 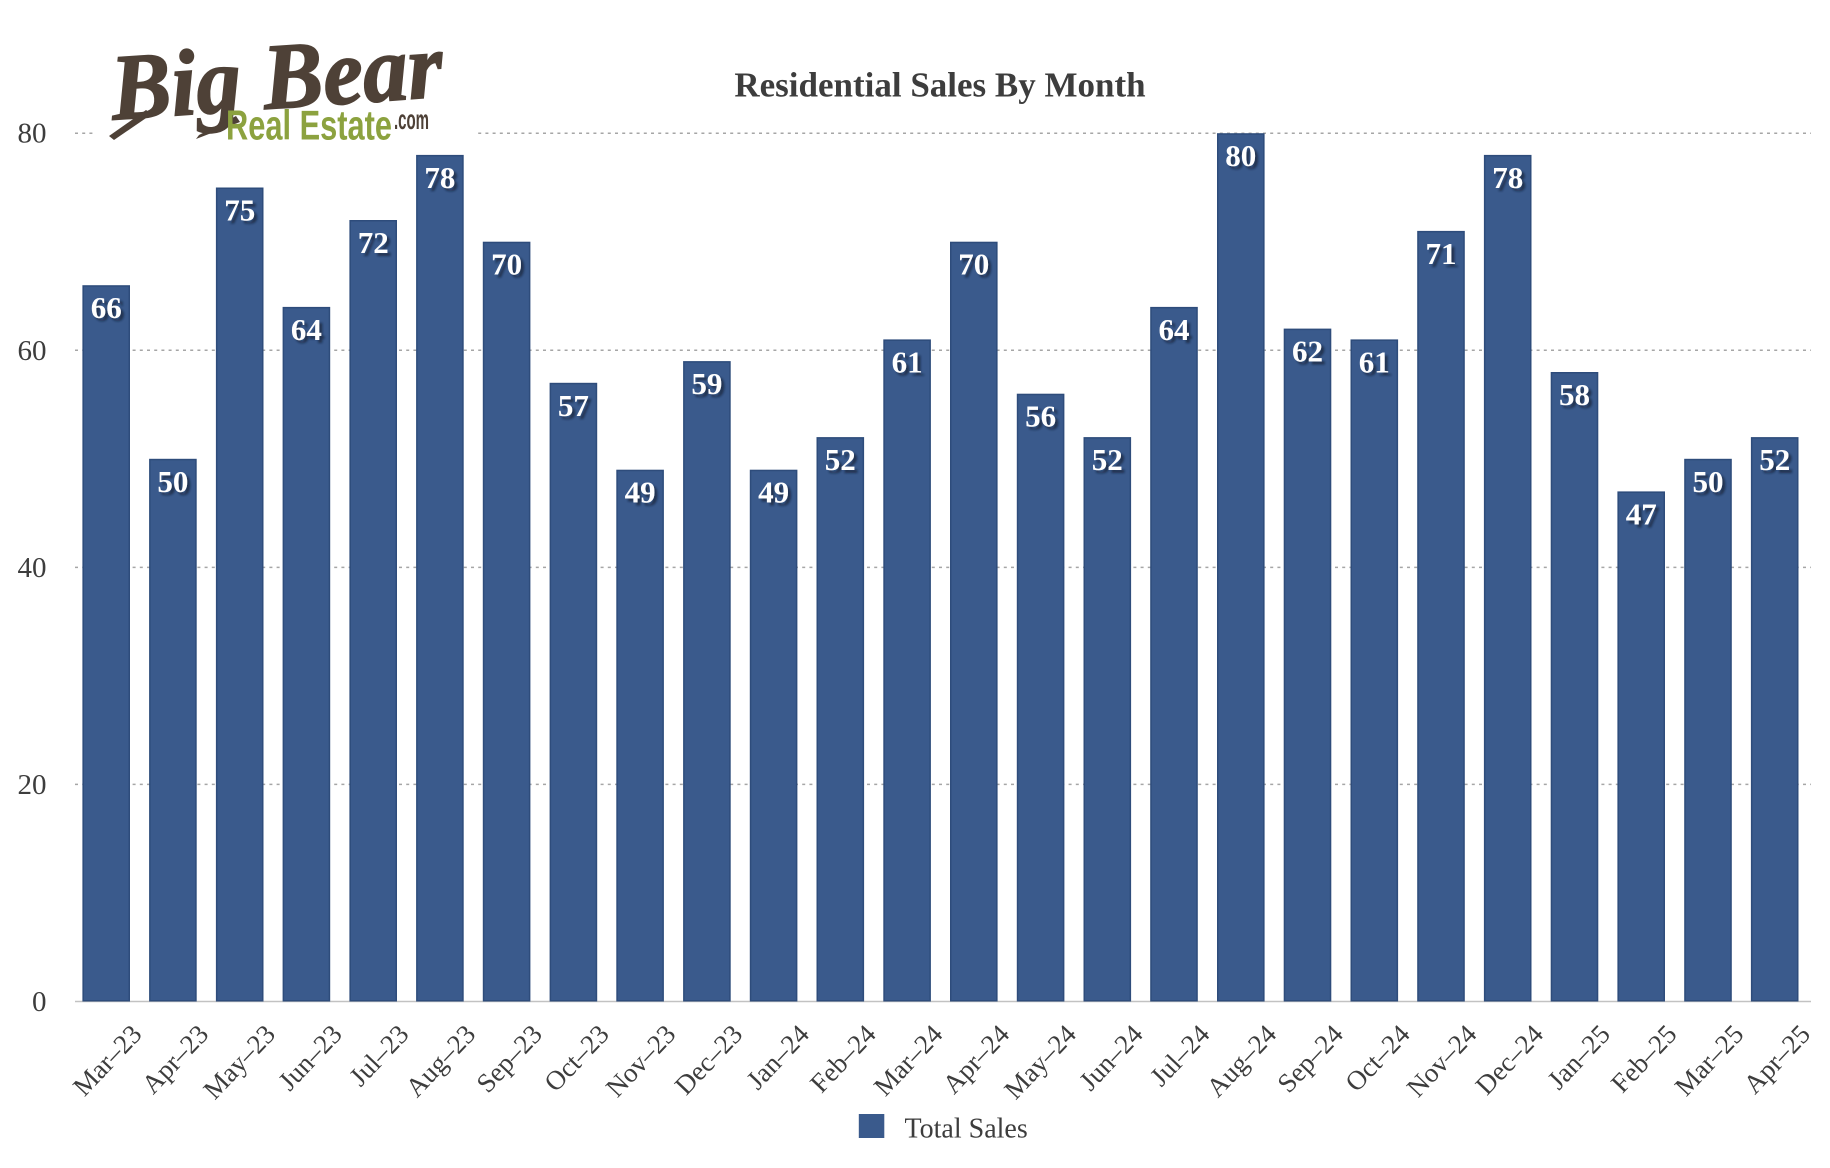 I want to click on svg-text: 47, so click(x=1641, y=513).